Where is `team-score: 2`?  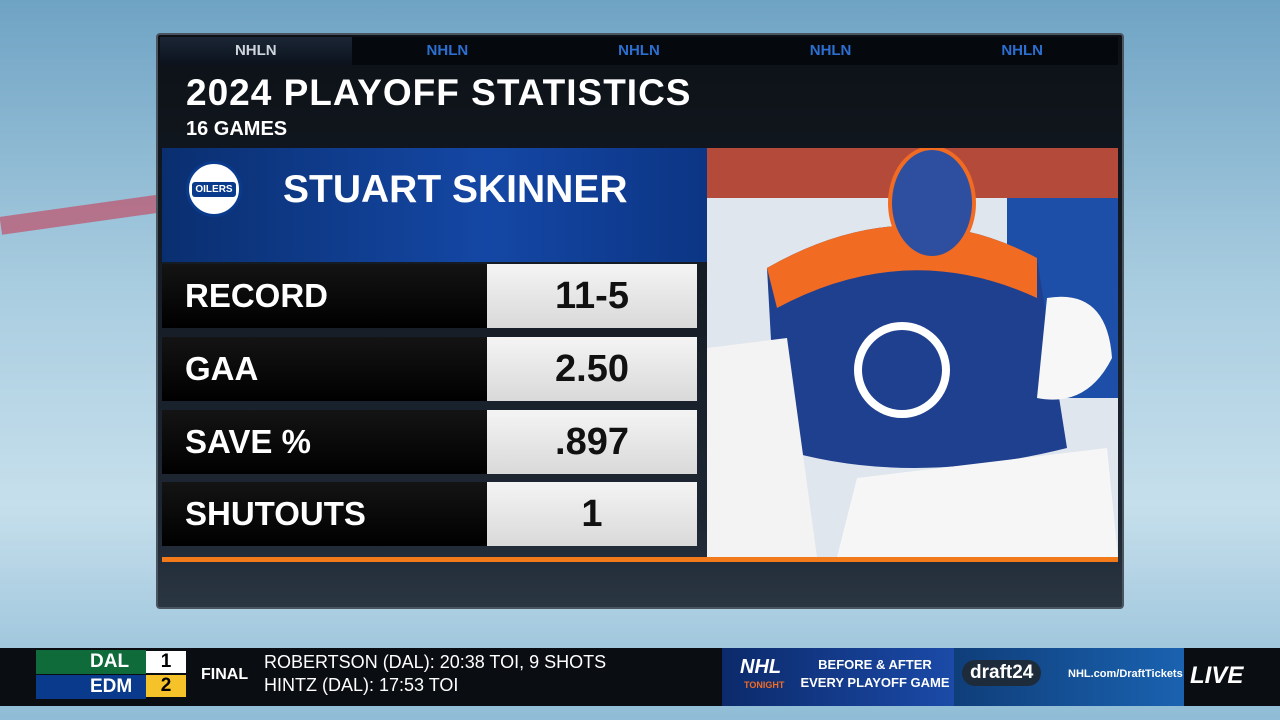 team-score: 2 is located at coordinates (166, 686).